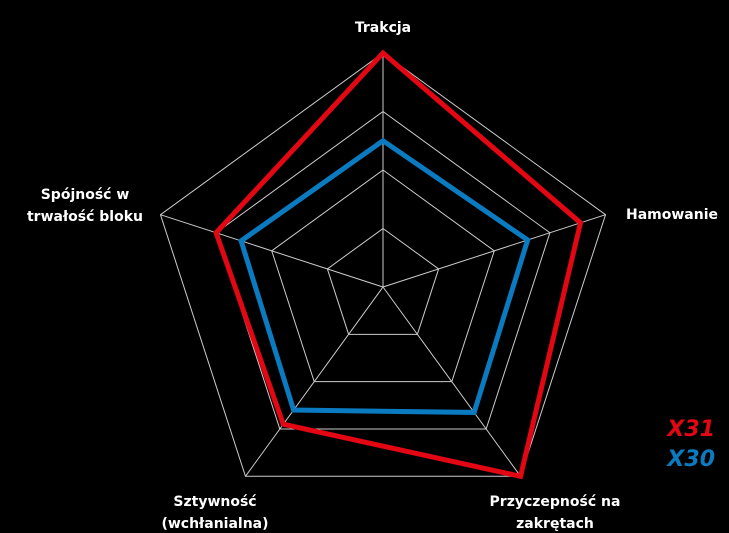 The height and width of the screenshot is (533, 729). What do you see at coordinates (690, 429) in the screenshot?
I see `legend-entry: X31` at bounding box center [690, 429].